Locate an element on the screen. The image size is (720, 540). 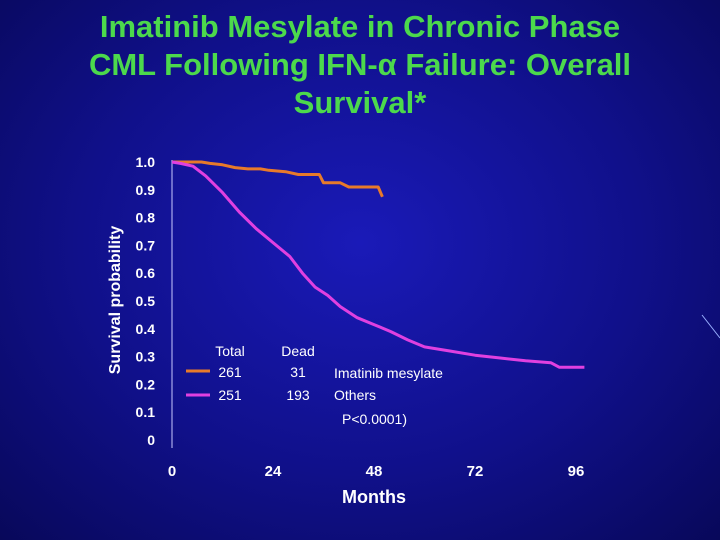
legend-label-others: Others is located at coordinates (355, 395).